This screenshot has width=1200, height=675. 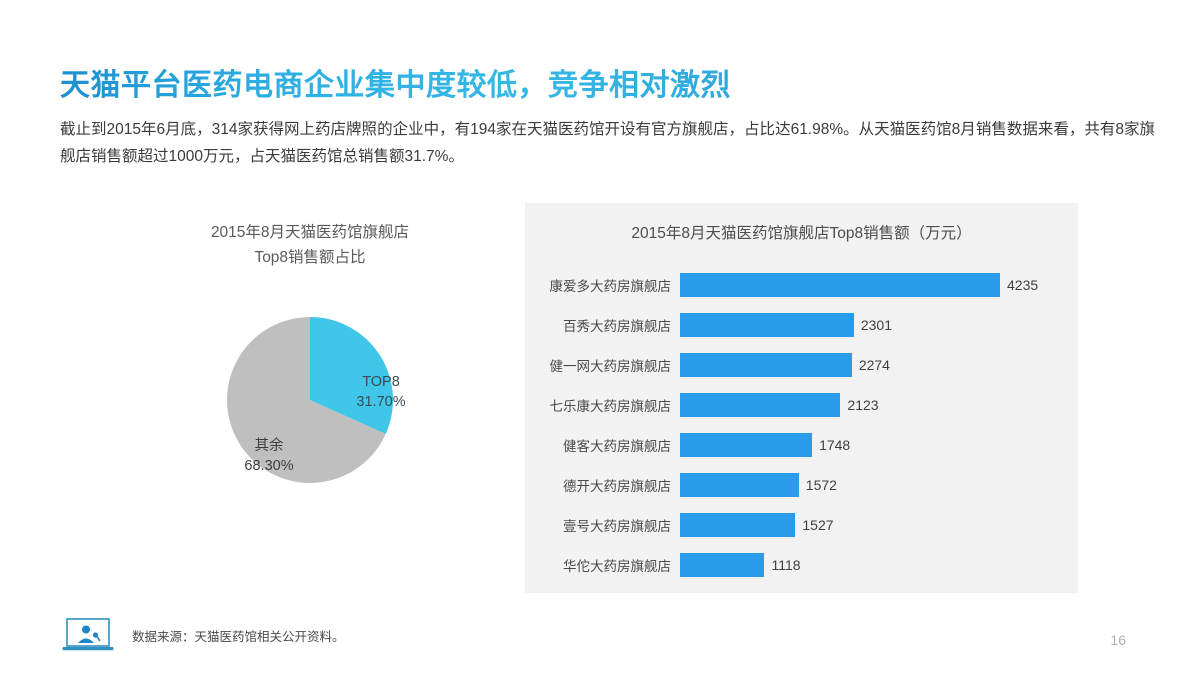 I want to click on bar-track: 2301, so click(x=879, y=325).